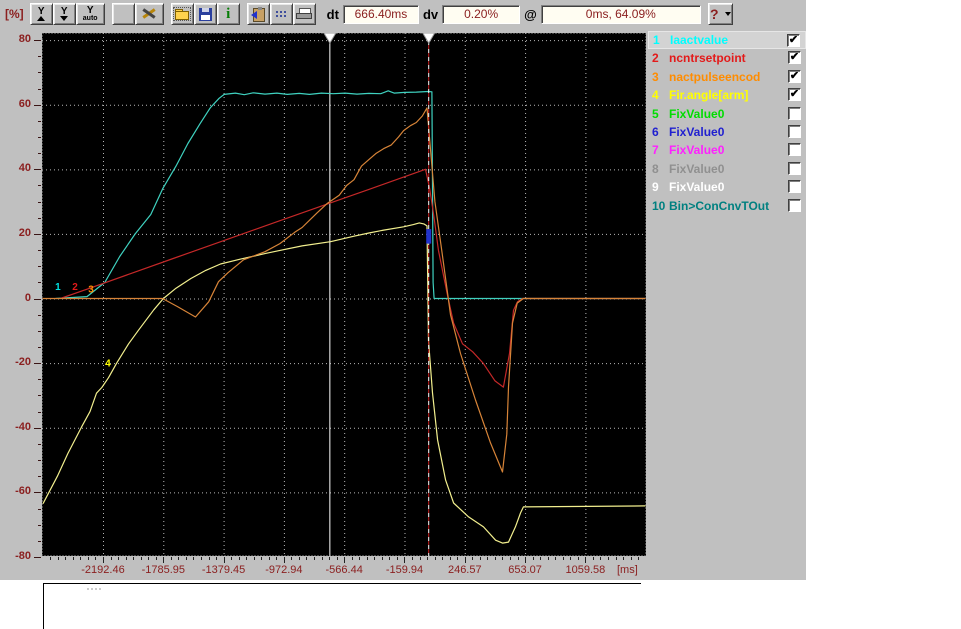  What do you see at coordinates (720, 14) in the screenshot?
I see `help-button: ?` at bounding box center [720, 14].